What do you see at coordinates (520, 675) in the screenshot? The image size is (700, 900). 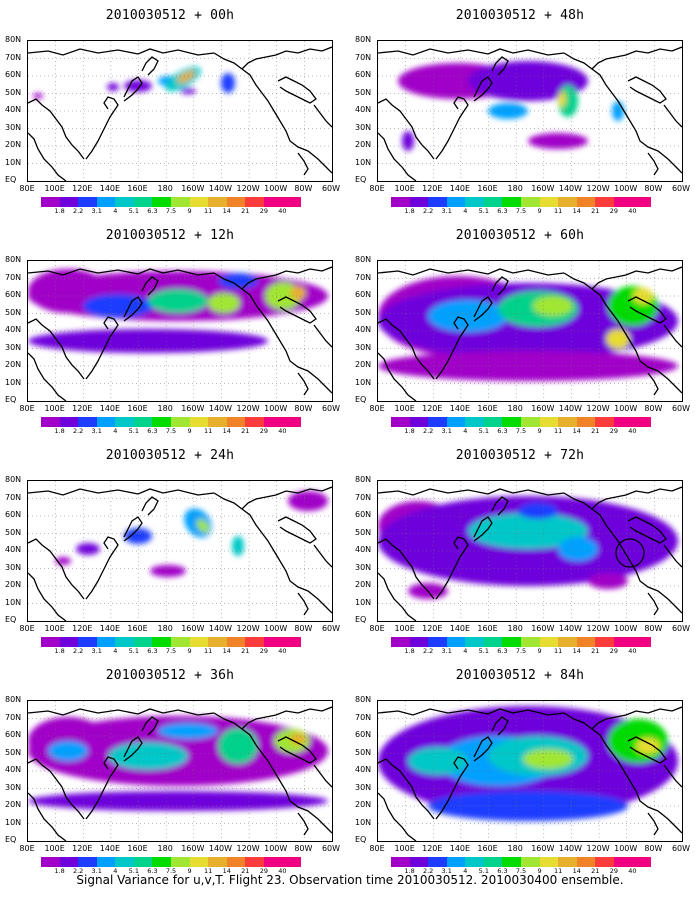 I see `panel-title: 2010030512 + 84h` at bounding box center [520, 675].